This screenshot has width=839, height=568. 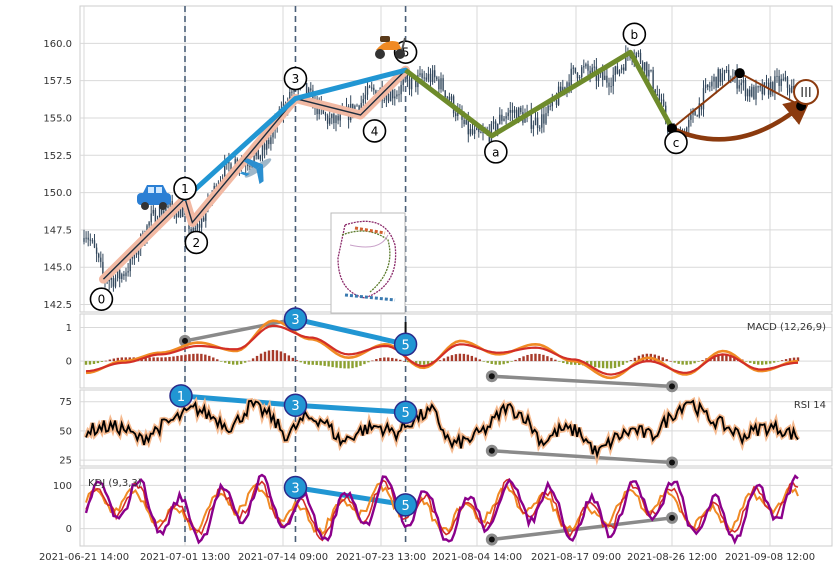 I want to click on wave-mark-text: 3, so click(x=295, y=406).